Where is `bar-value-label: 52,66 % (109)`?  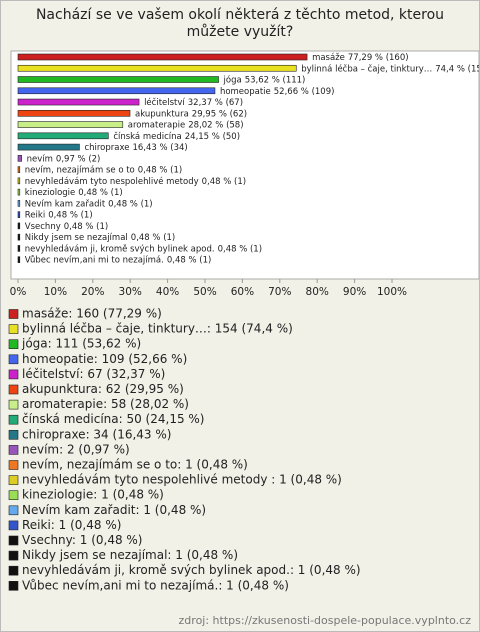
bar-value-label: 52,66 % (109) is located at coordinates (304, 91).